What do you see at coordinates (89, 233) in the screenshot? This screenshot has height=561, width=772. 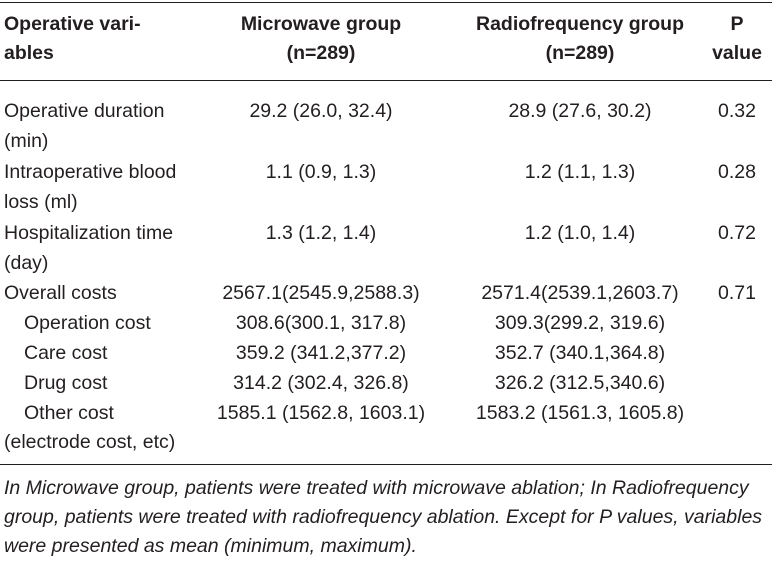 I see `row-label: Hospitalization time` at bounding box center [89, 233].